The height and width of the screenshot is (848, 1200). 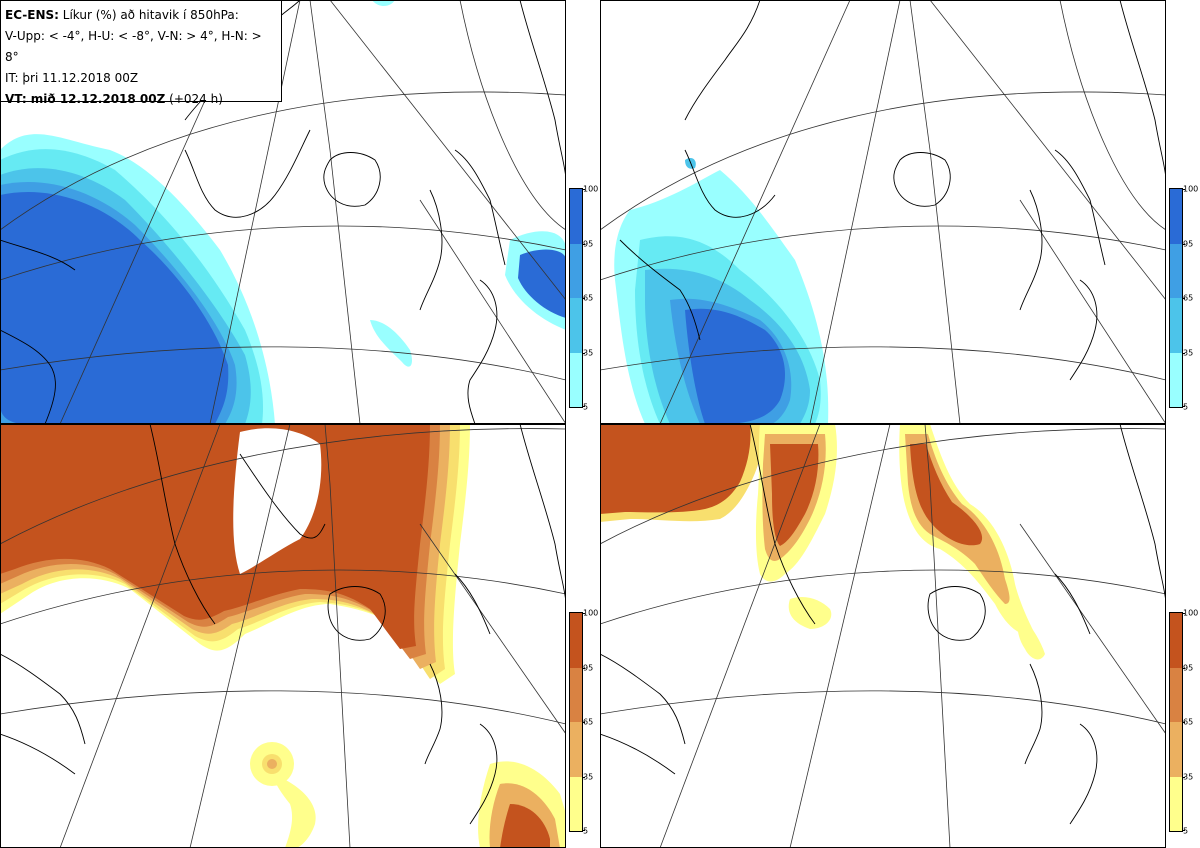 I want to click on info-initial-time: IT: þri 11.12.2018 00Z, so click(x=72, y=78).